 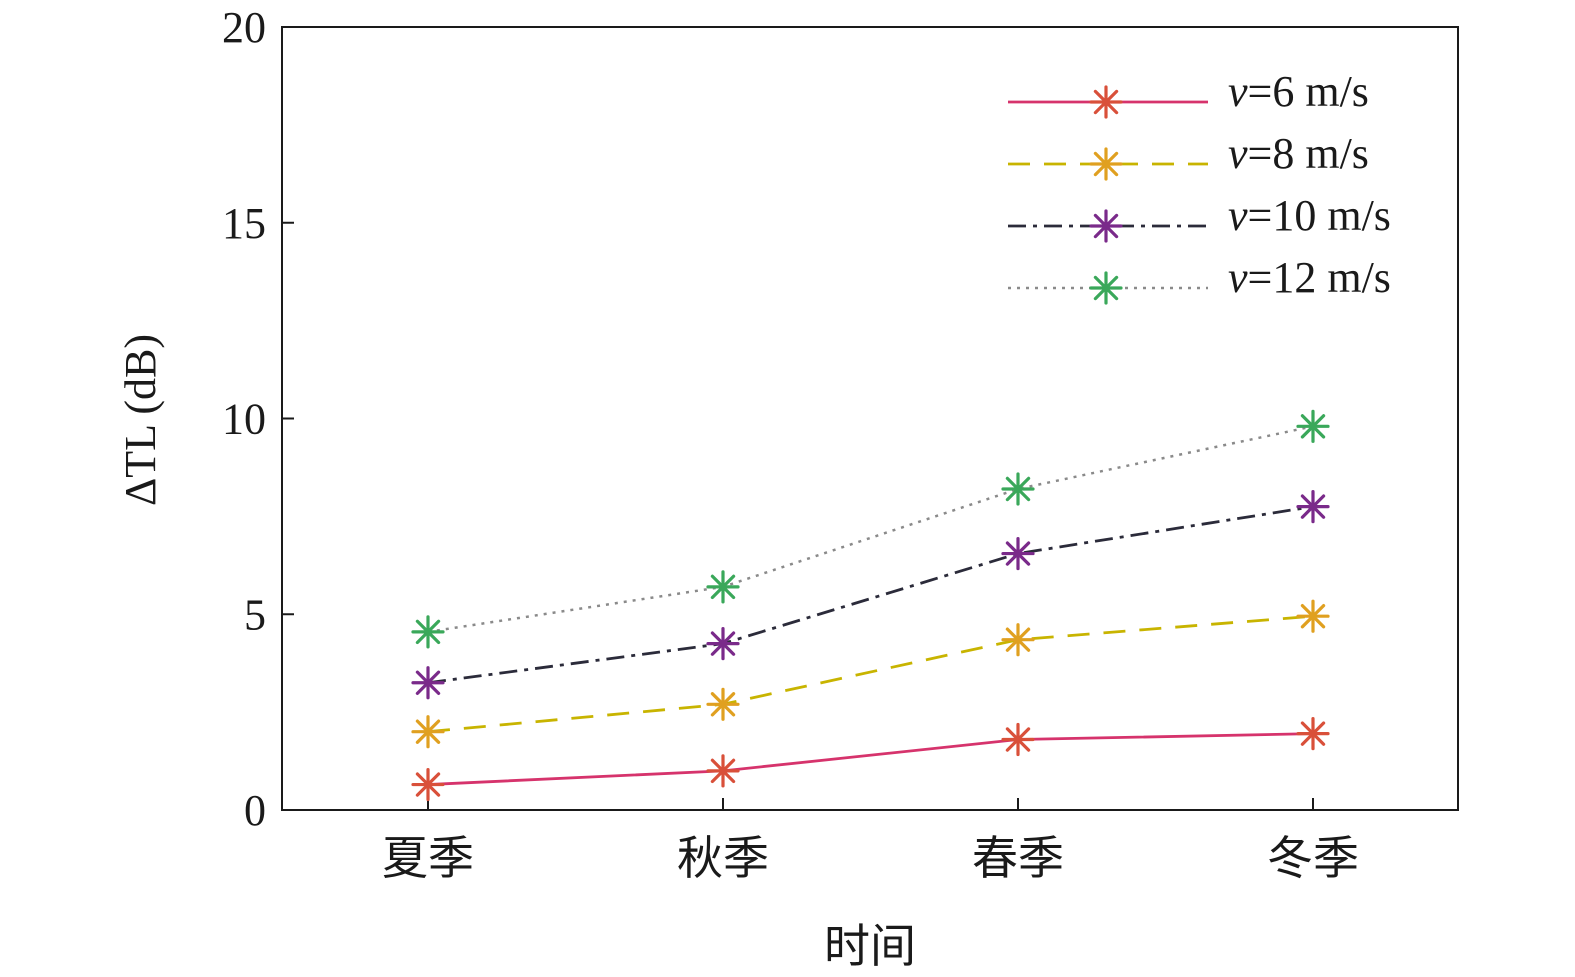 I want to click on y-tick-label: 20, so click(x=244, y=27).